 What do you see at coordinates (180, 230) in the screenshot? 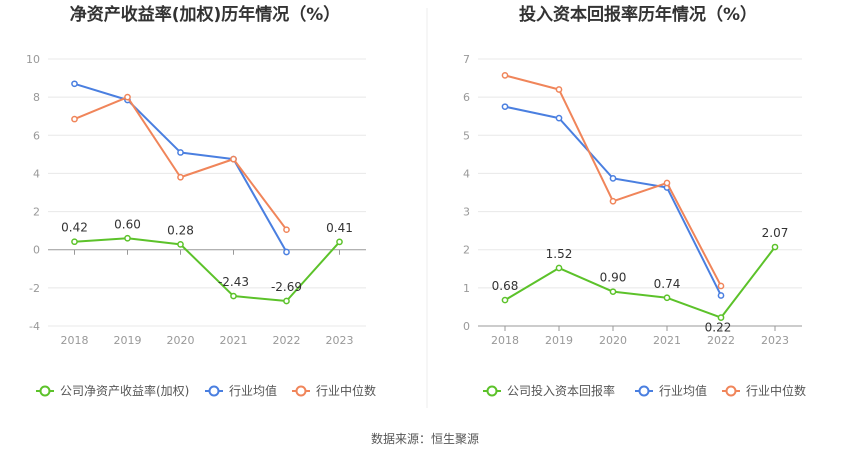
I see `roe-data-label: 0.28` at bounding box center [180, 230].